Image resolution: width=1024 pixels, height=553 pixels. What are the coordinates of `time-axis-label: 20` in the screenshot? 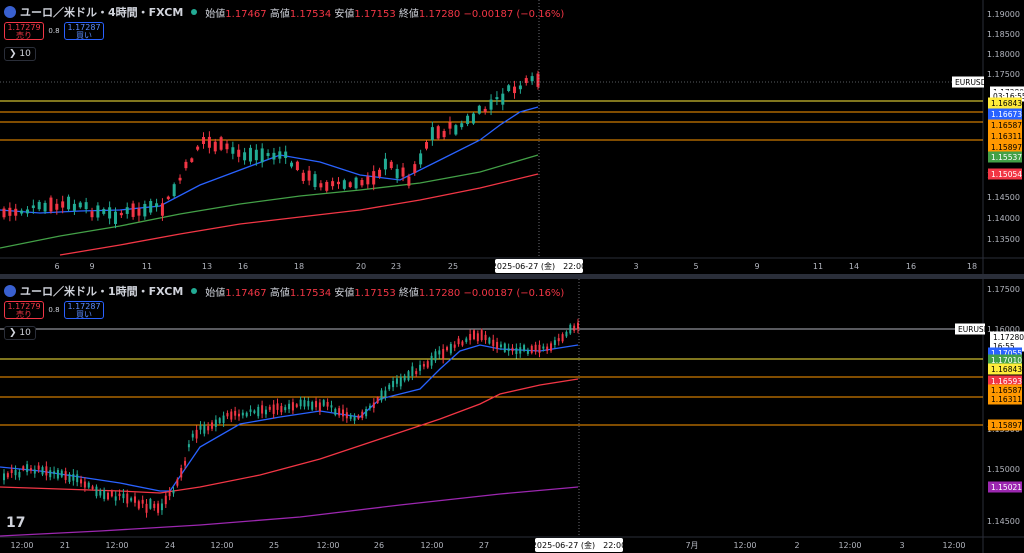 It's located at (361, 266).